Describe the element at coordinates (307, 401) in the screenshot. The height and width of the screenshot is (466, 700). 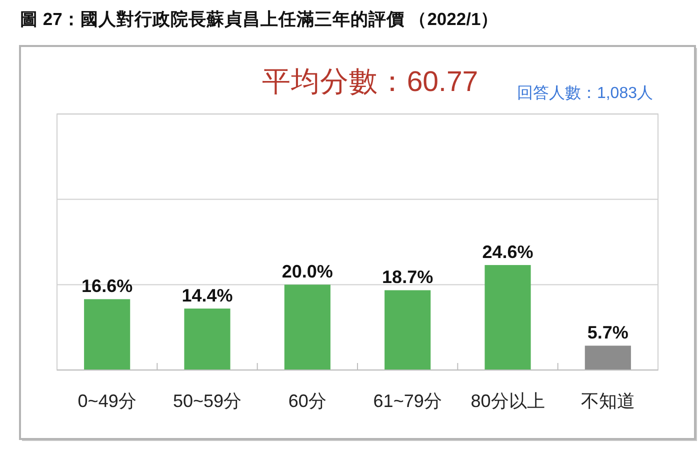
I see `x-tick-label: 60分` at that location.